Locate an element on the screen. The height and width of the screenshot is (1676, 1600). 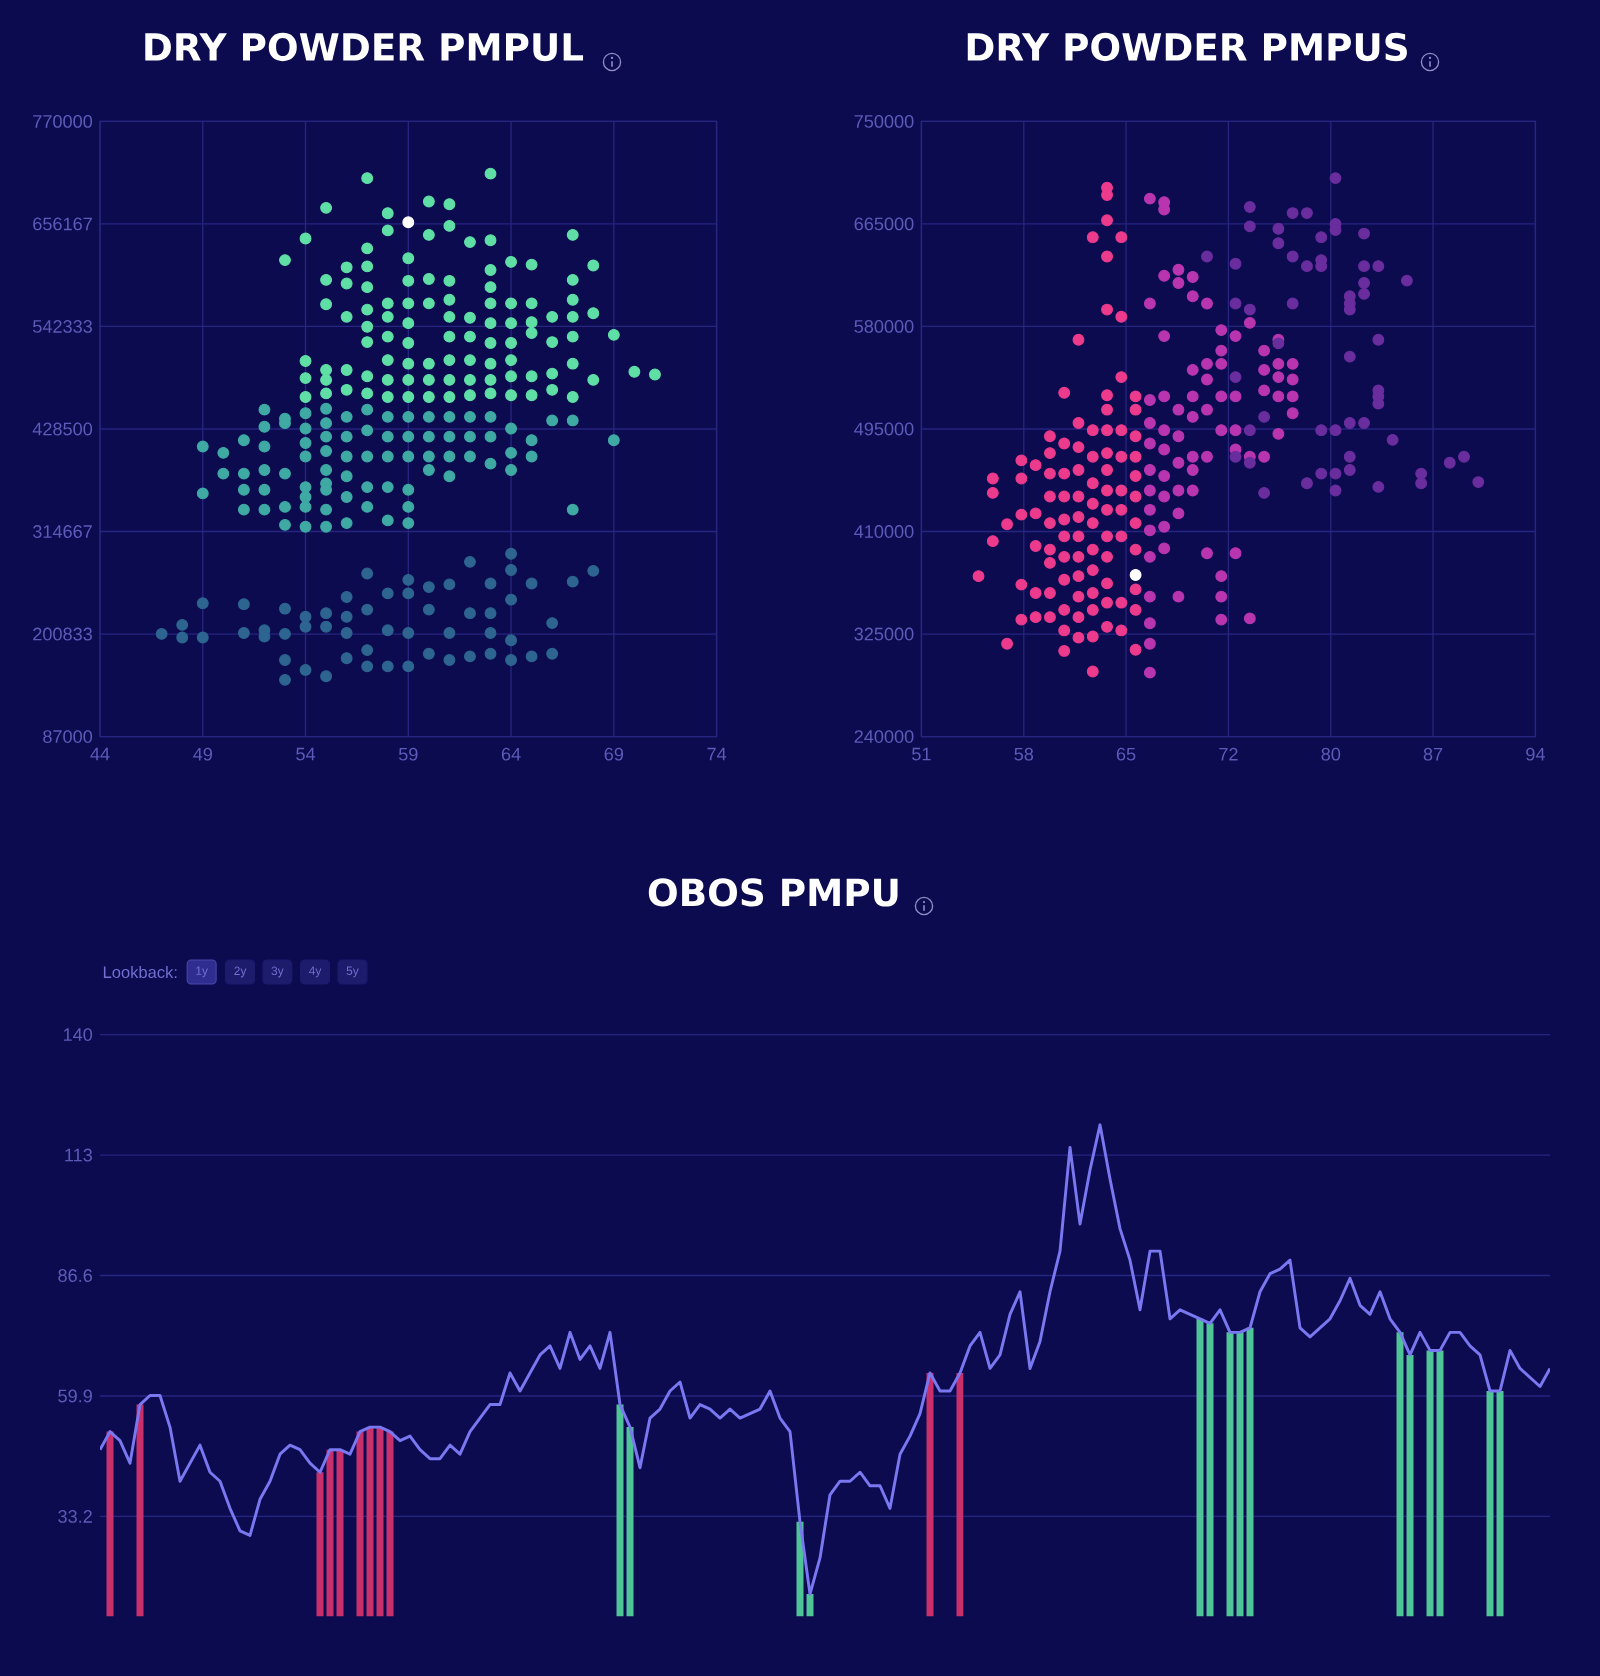
x-tick-label: 51 is located at coordinates (921, 754).